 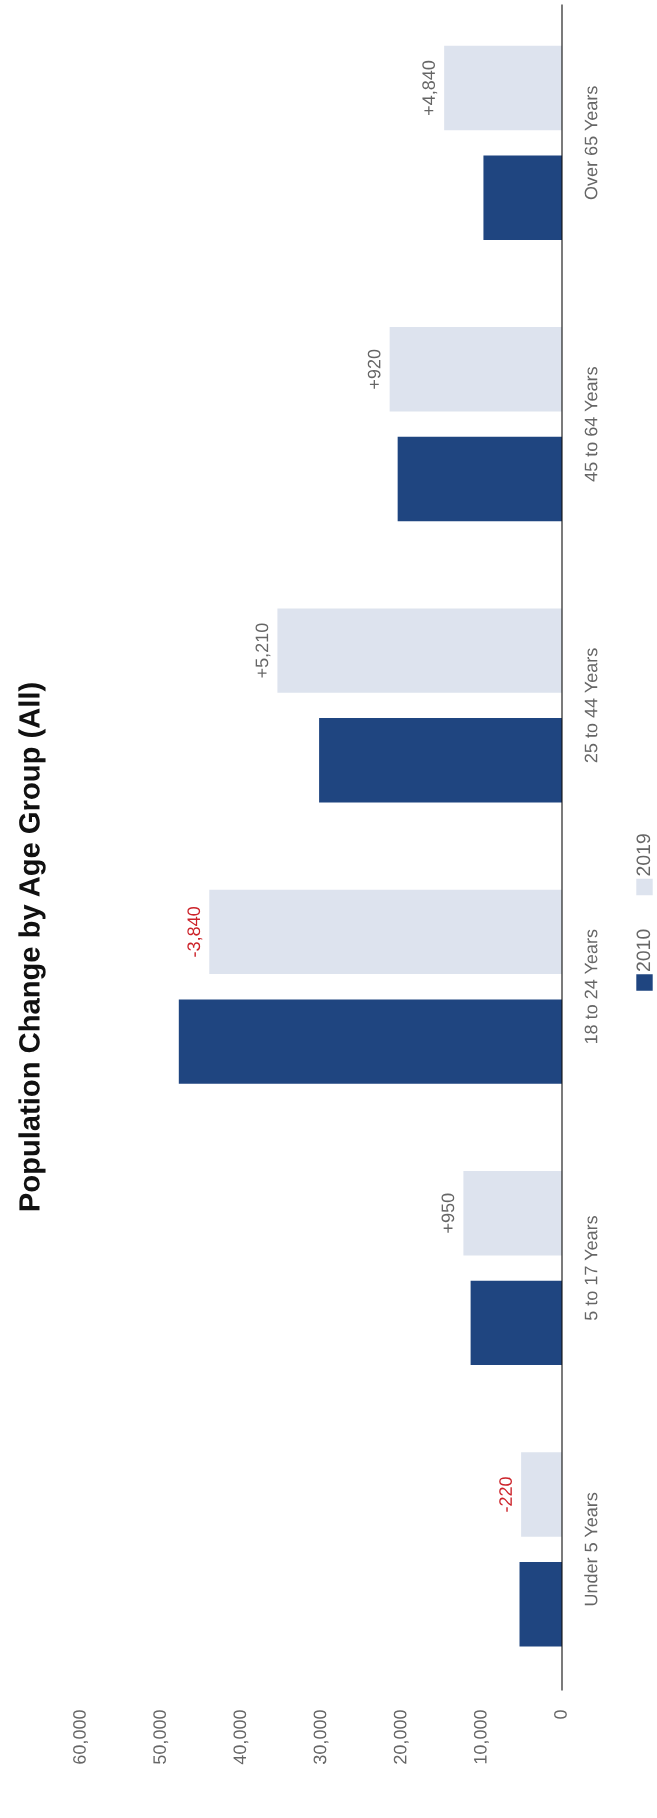 What do you see at coordinates (374, 369) in the screenshot?
I see `annotation: +920` at bounding box center [374, 369].